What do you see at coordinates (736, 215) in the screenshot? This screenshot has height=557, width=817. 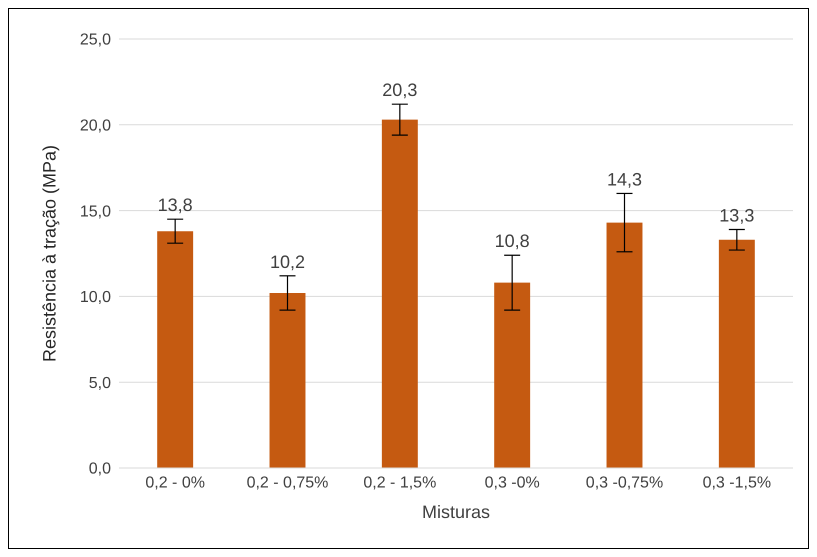 I see `data-label: 13,3` at bounding box center [736, 215].